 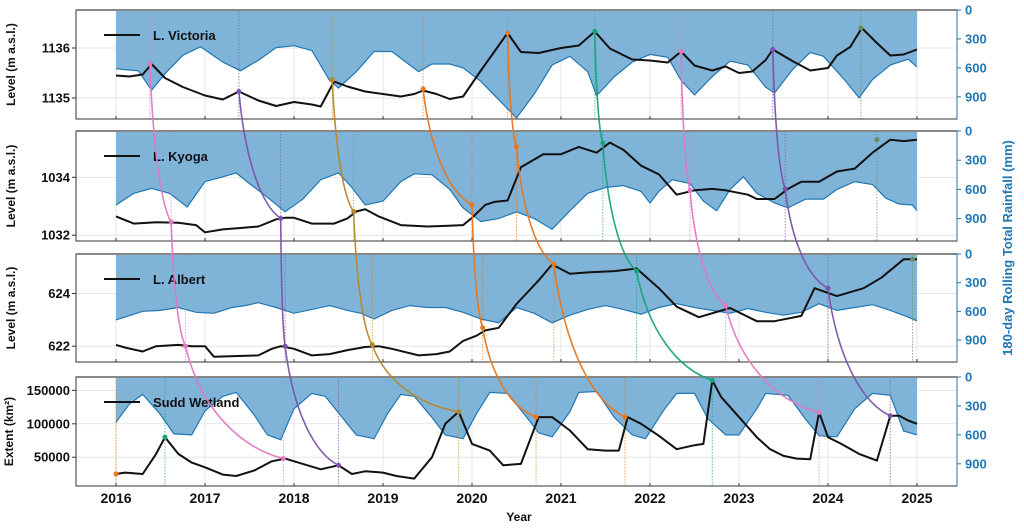 What do you see at coordinates (916, 498) in the screenshot?
I see `x-tick-label: 2025` at bounding box center [916, 498].